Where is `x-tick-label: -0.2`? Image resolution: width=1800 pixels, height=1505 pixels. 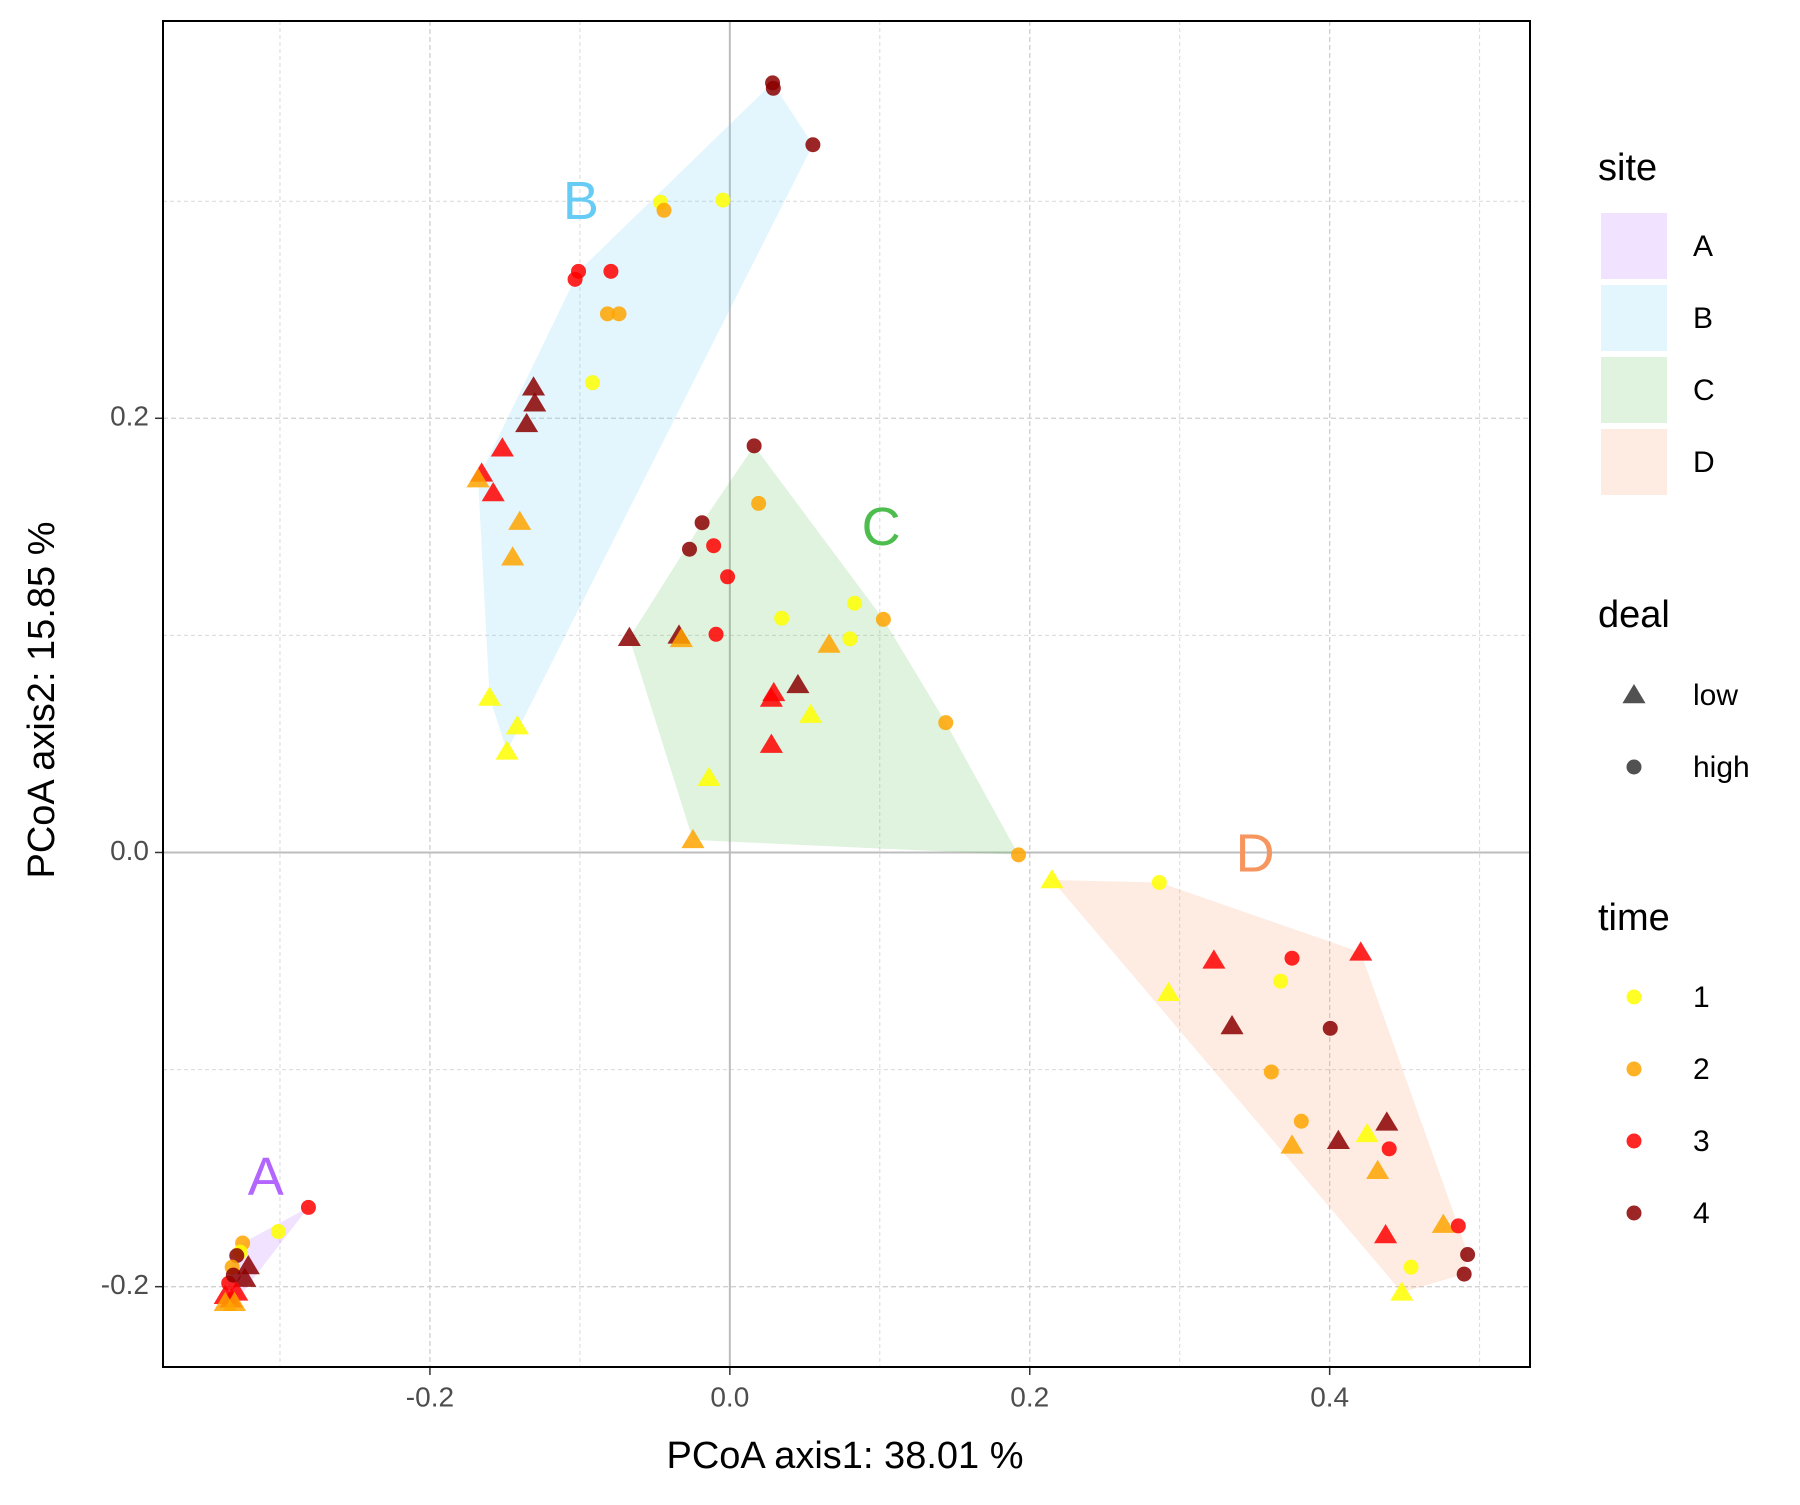 x-tick-label: -0.2 is located at coordinates (430, 1396).